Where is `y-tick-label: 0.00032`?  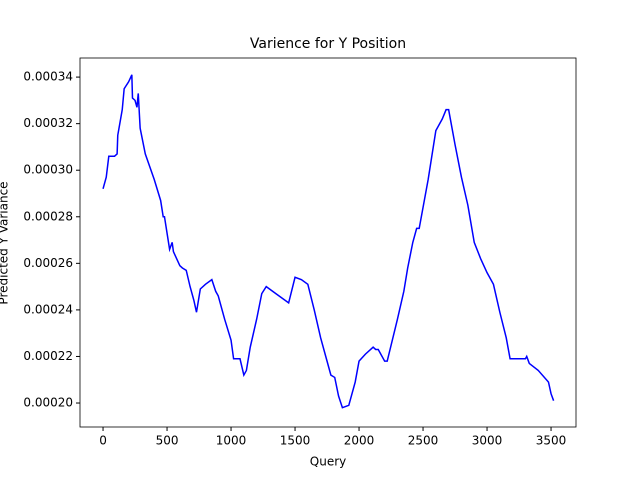
y-tick-label: 0.00032 is located at coordinates (48, 123).